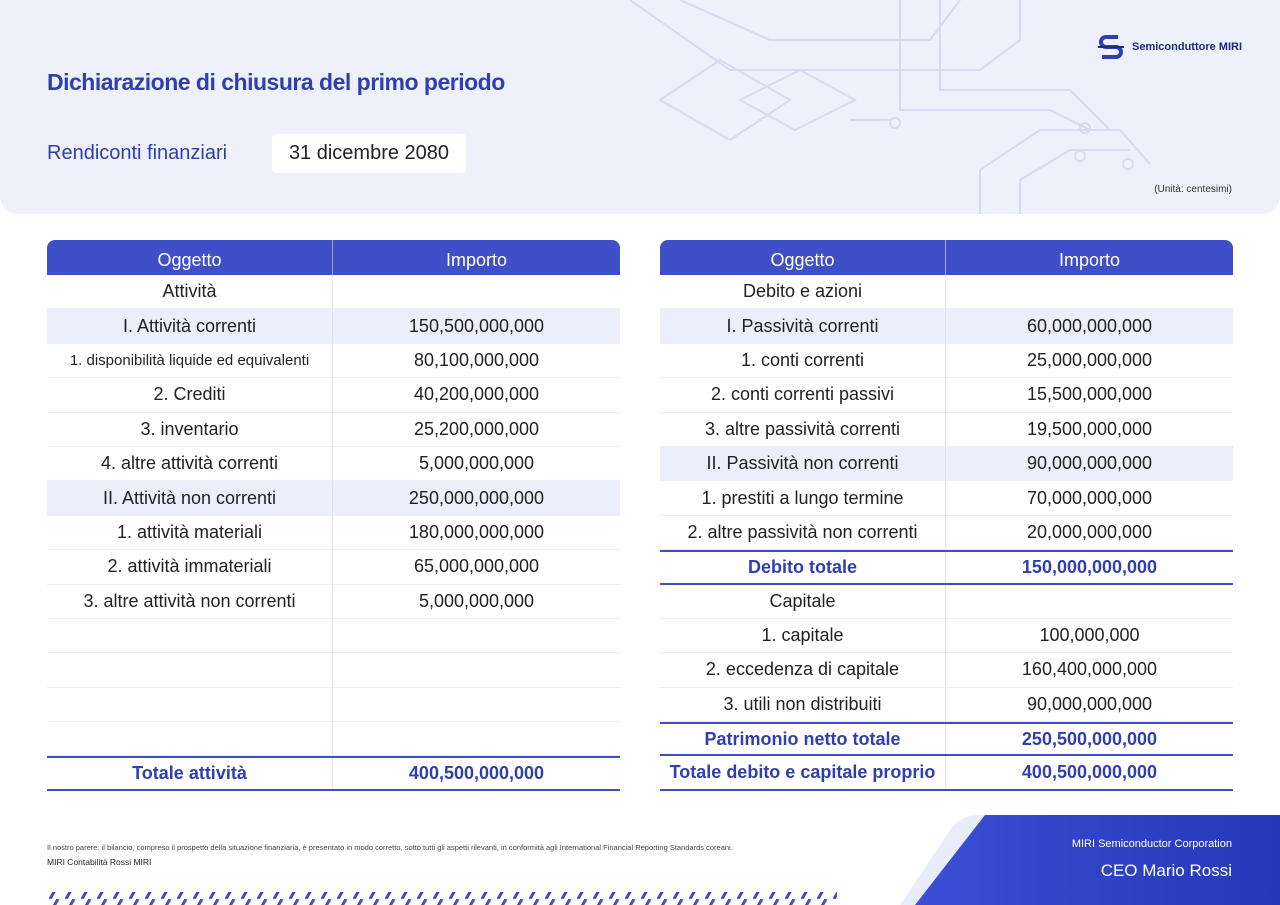 The width and height of the screenshot is (1280, 905). What do you see at coordinates (369, 153) in the screenshot?
I see `date-box: 31 dicembre 2080` at bounding box center [369, 153].